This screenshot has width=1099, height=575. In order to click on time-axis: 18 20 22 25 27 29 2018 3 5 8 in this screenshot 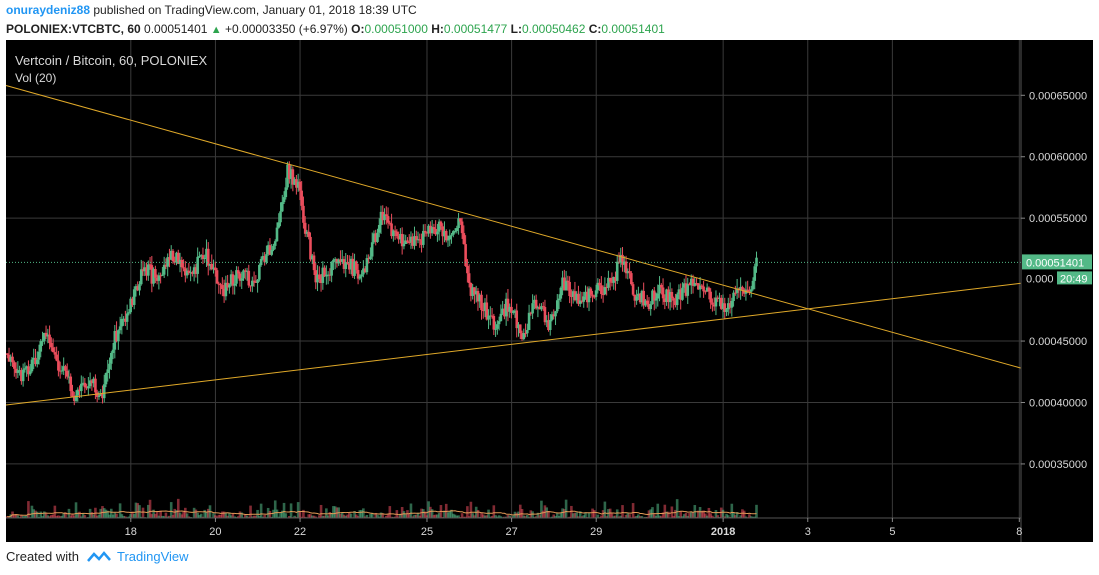, I will do `click(514, 527)`.